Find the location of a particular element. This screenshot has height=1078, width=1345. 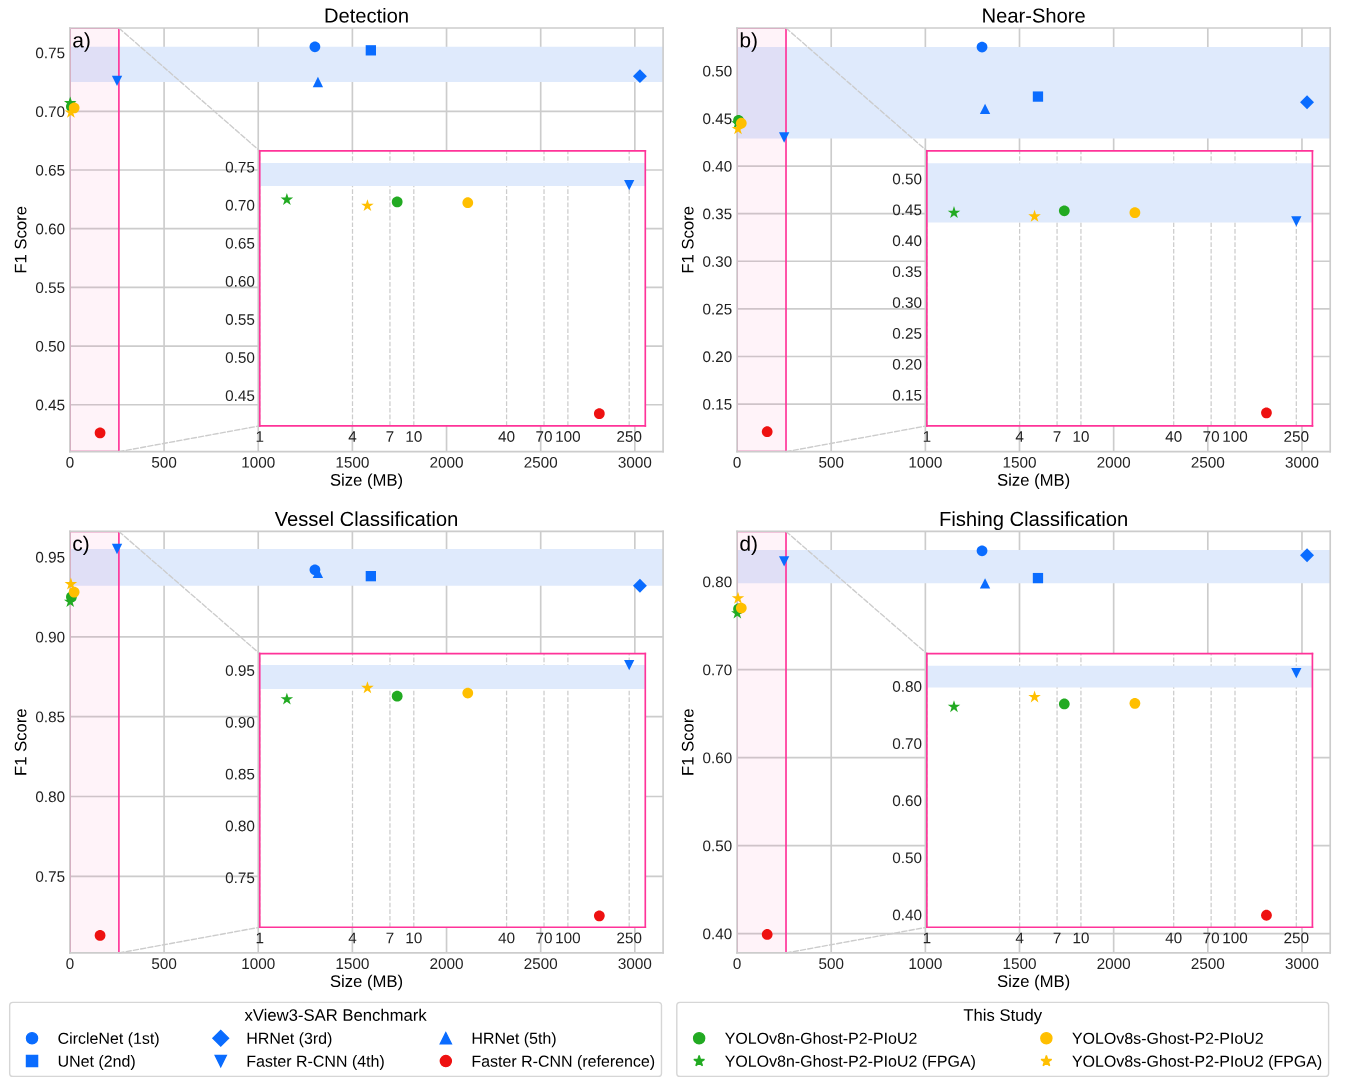

y-tick-label: 0.55 is located at coordinates (50, 288).